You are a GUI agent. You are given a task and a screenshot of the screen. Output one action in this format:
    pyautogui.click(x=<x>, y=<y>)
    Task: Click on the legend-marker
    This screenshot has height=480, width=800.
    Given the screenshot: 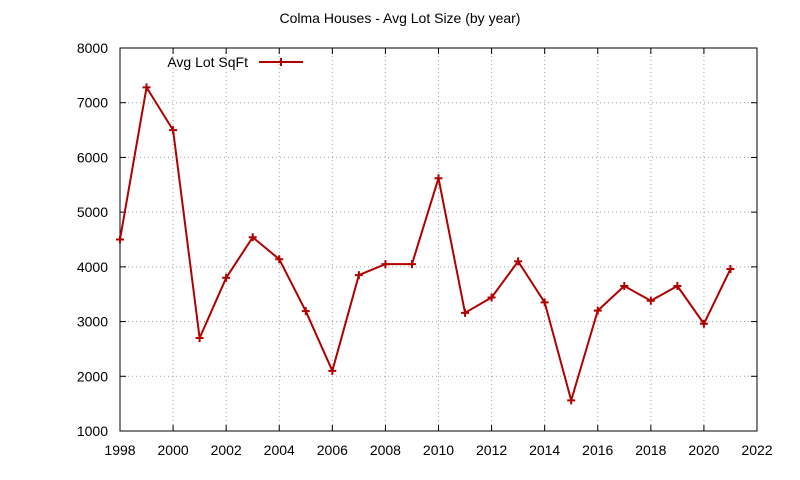 What is the action you would take?
    pyautogui.click(x=281, y=62)
    